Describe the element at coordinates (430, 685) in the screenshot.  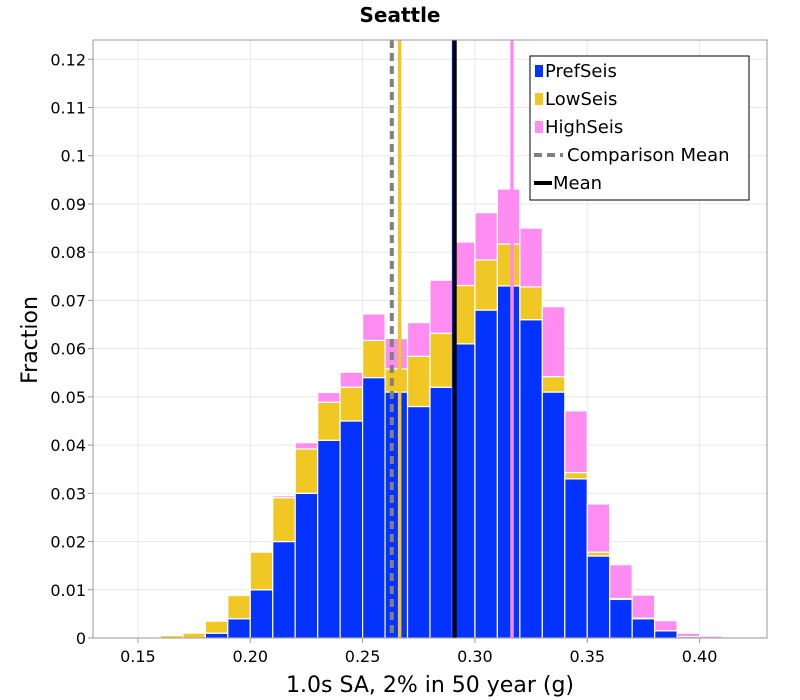
I see `x-axis-title: 1.0s SA, 2% in 50 year (g)` at that location.